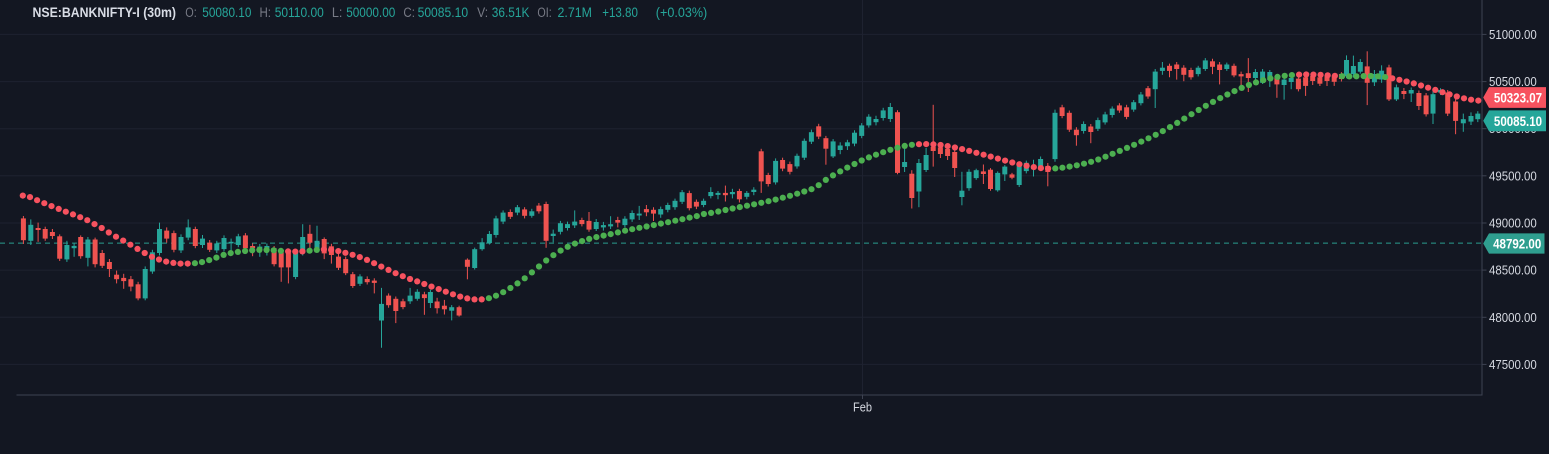 Image resolution: width=1549 pixels, height=454 pixels. I want to click on svg-text: (+0.03%), so click(681, 12).